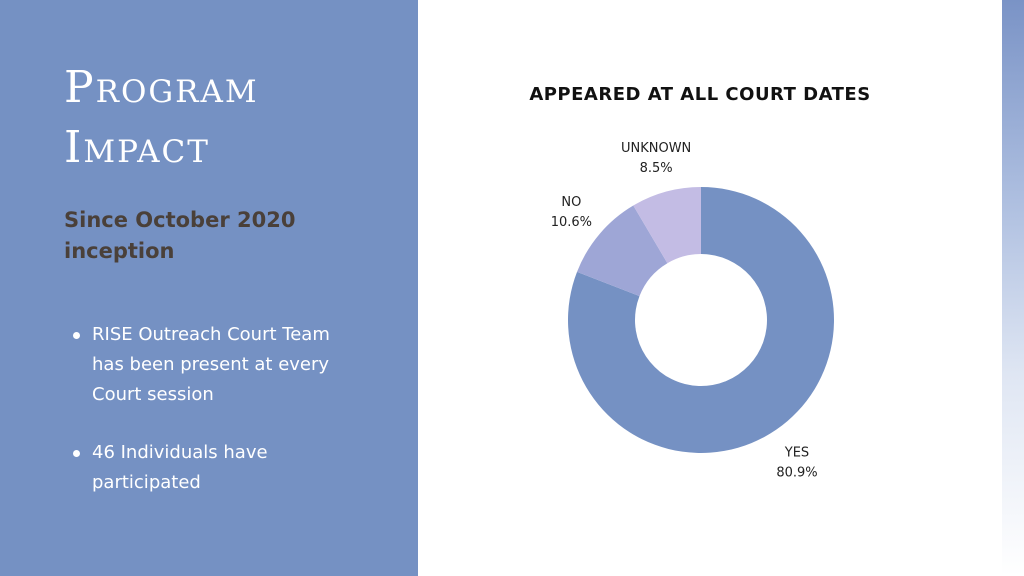 The height and width of the screenshot is (576, 1024). I want to click on slice-label-yes: YES, so click(796, 452).